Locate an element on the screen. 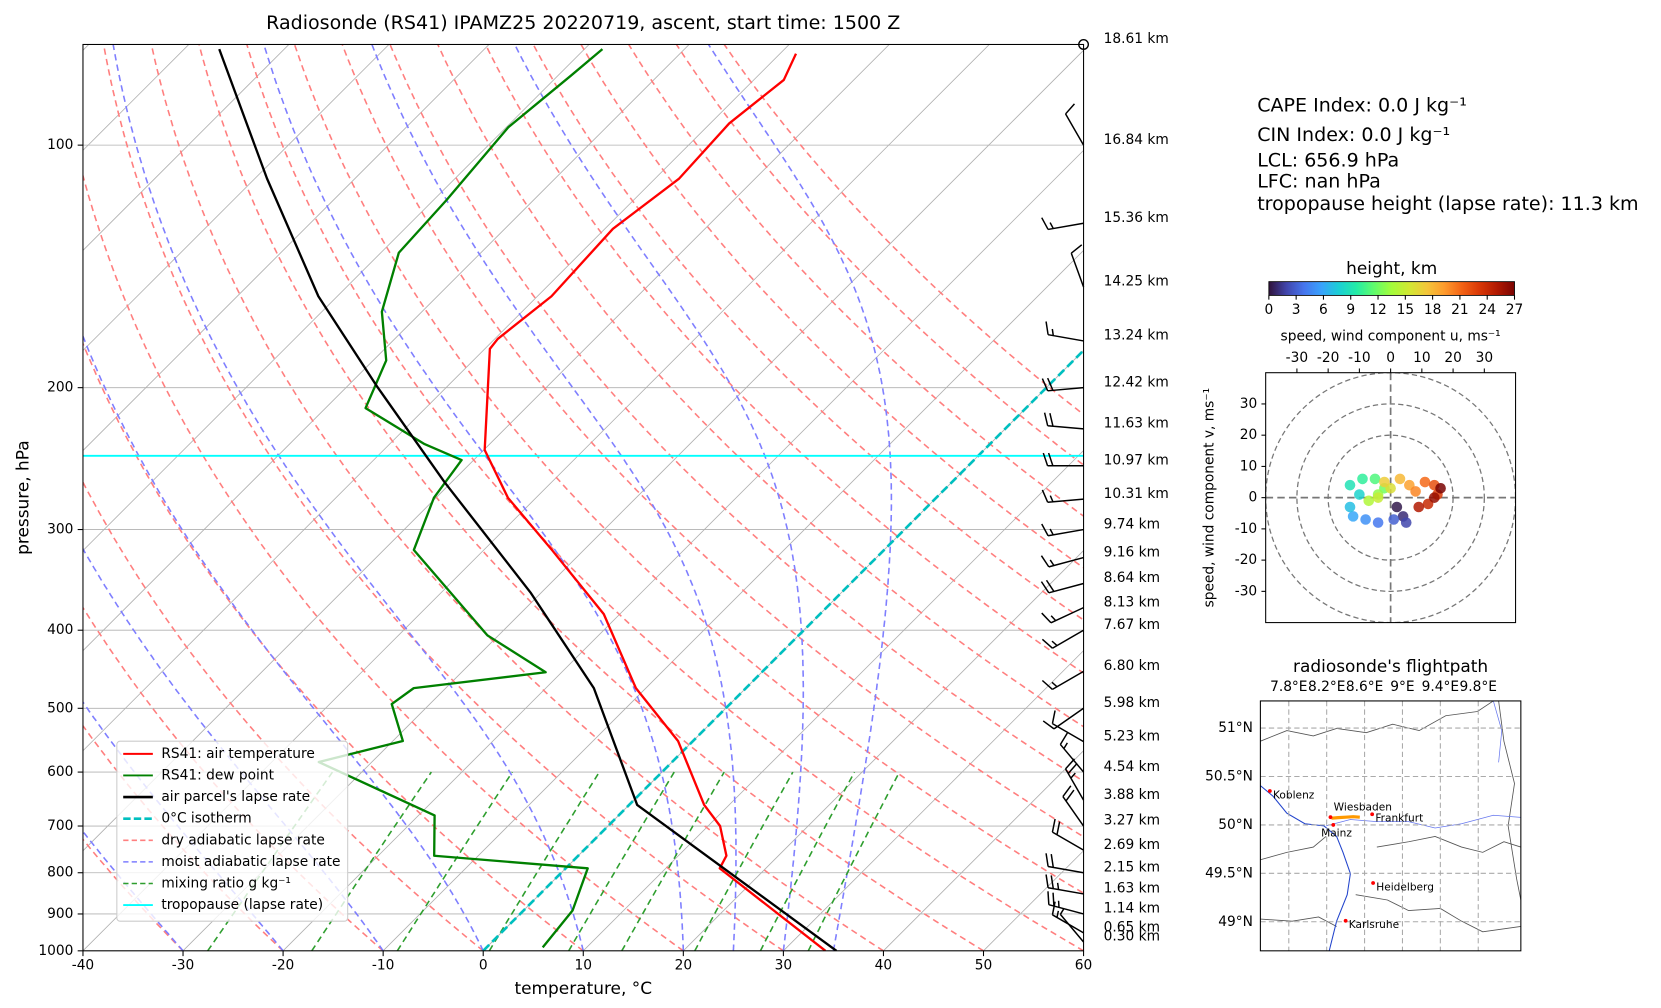 The height and width of the screenshot is (1008, 1661). legend-label: air parcel's lapse rate is located at coordinates (235, 797).